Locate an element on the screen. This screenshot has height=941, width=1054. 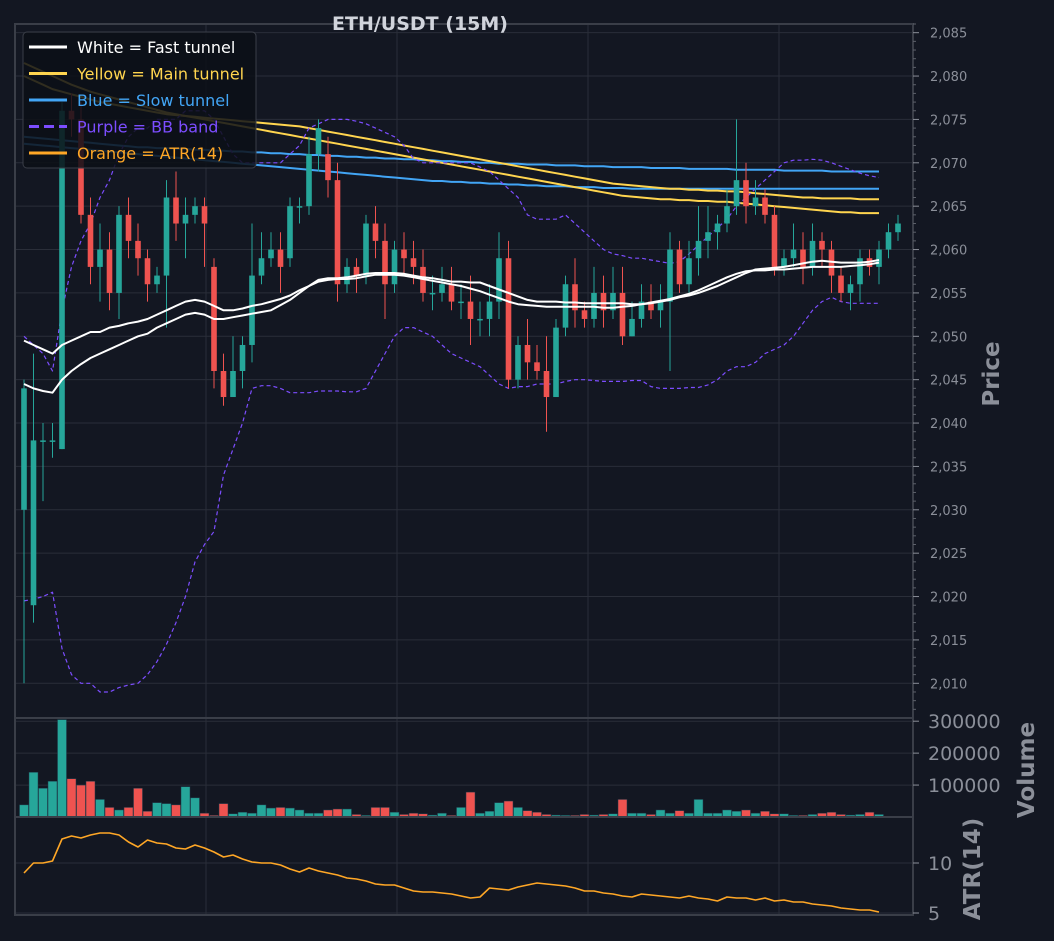
price-tick-label: 2,015 is located at coordinates (948, 641).